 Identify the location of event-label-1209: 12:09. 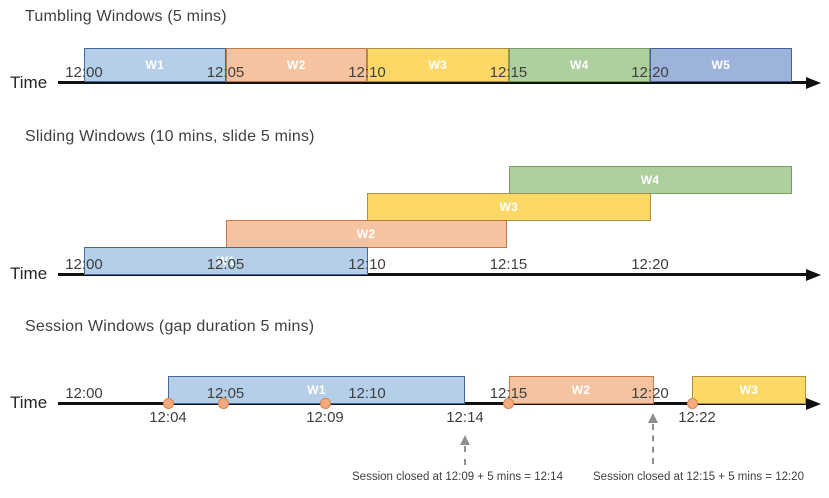
(325, 417).